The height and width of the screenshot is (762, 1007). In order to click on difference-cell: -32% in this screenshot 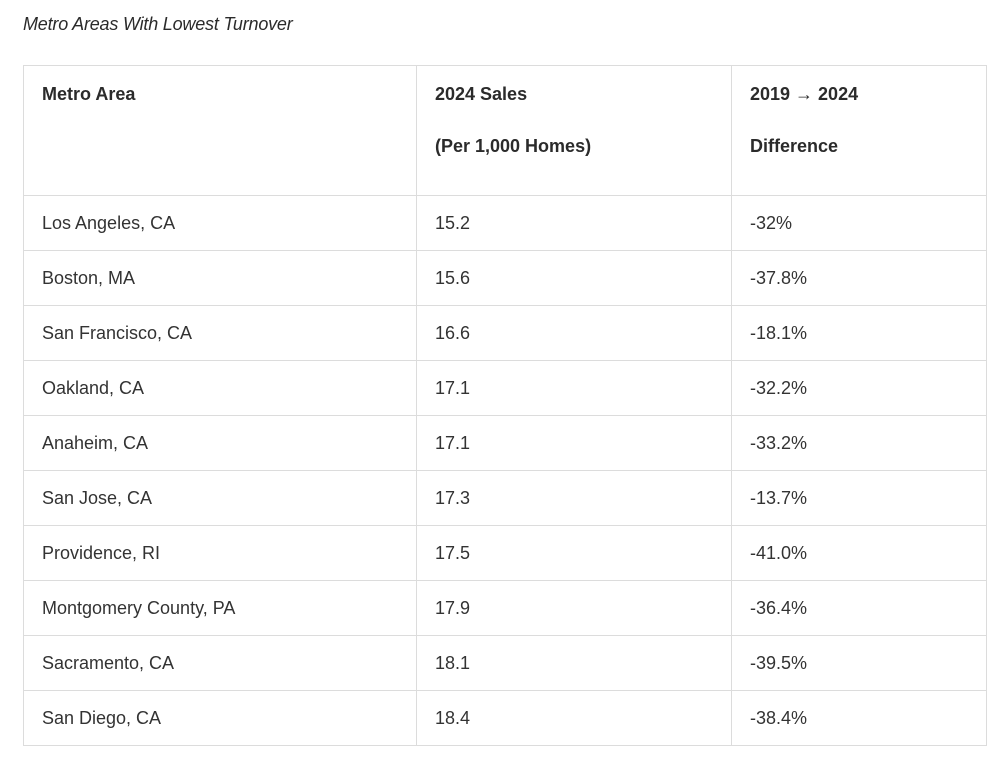, I will do `click(859, 223)`.